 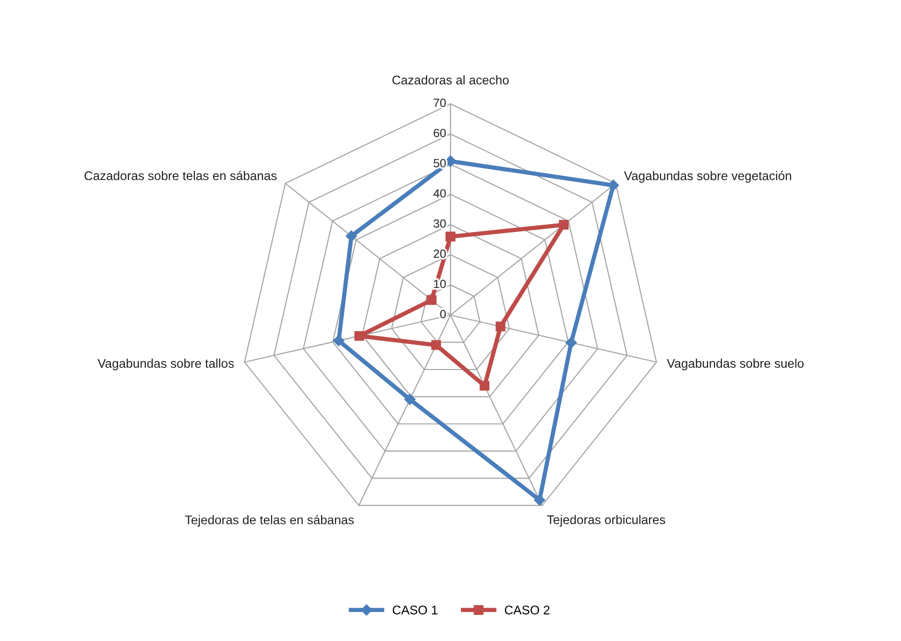 I want to click on legend-label: CASO 2, so click(x=527, y=610).